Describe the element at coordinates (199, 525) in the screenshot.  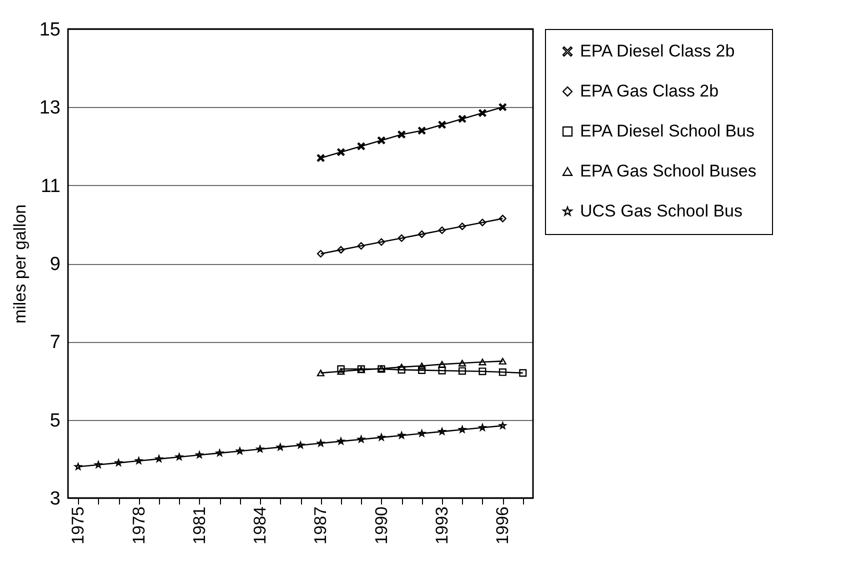
I see `x-tick-label: 1981` at that location.